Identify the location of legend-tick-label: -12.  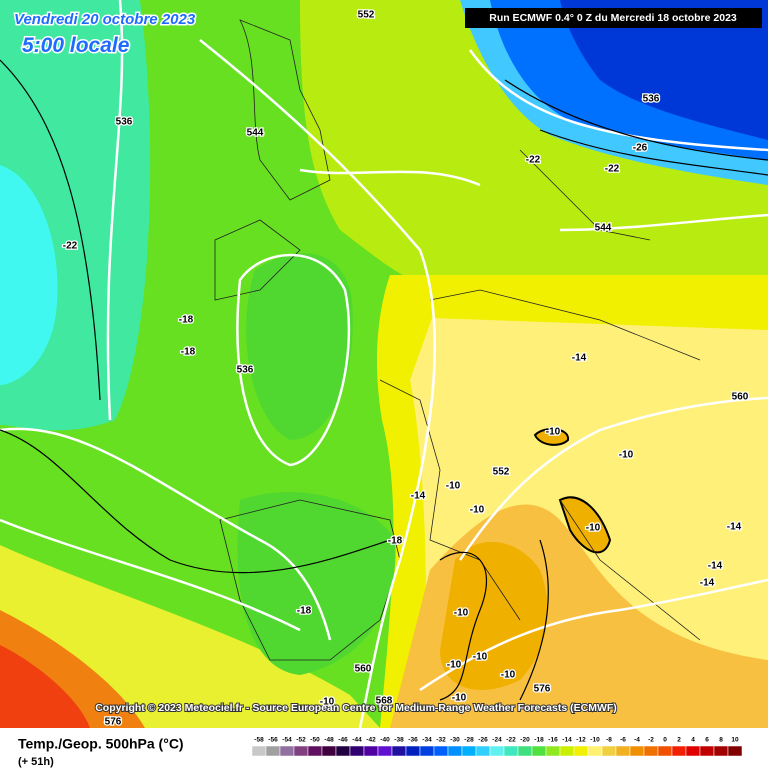
(581, 740).